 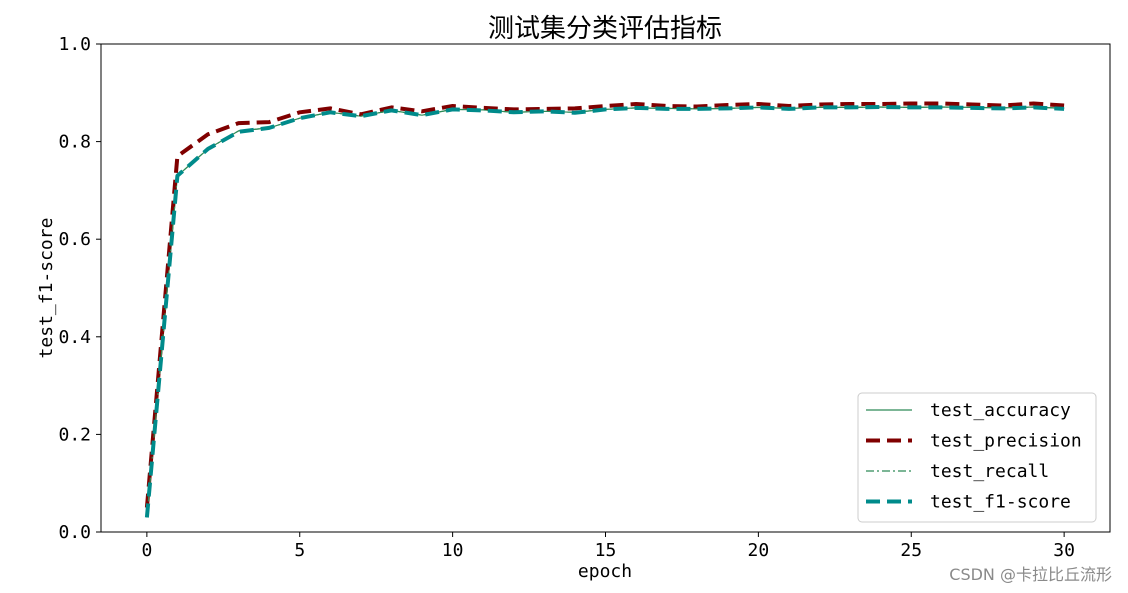 What do you see at coordinates (79, 288) in the screenshot?
I see `y-axis: 0.0 0.2 0.4 0.6 0.8 1.0` at bounding box center [79, 288].